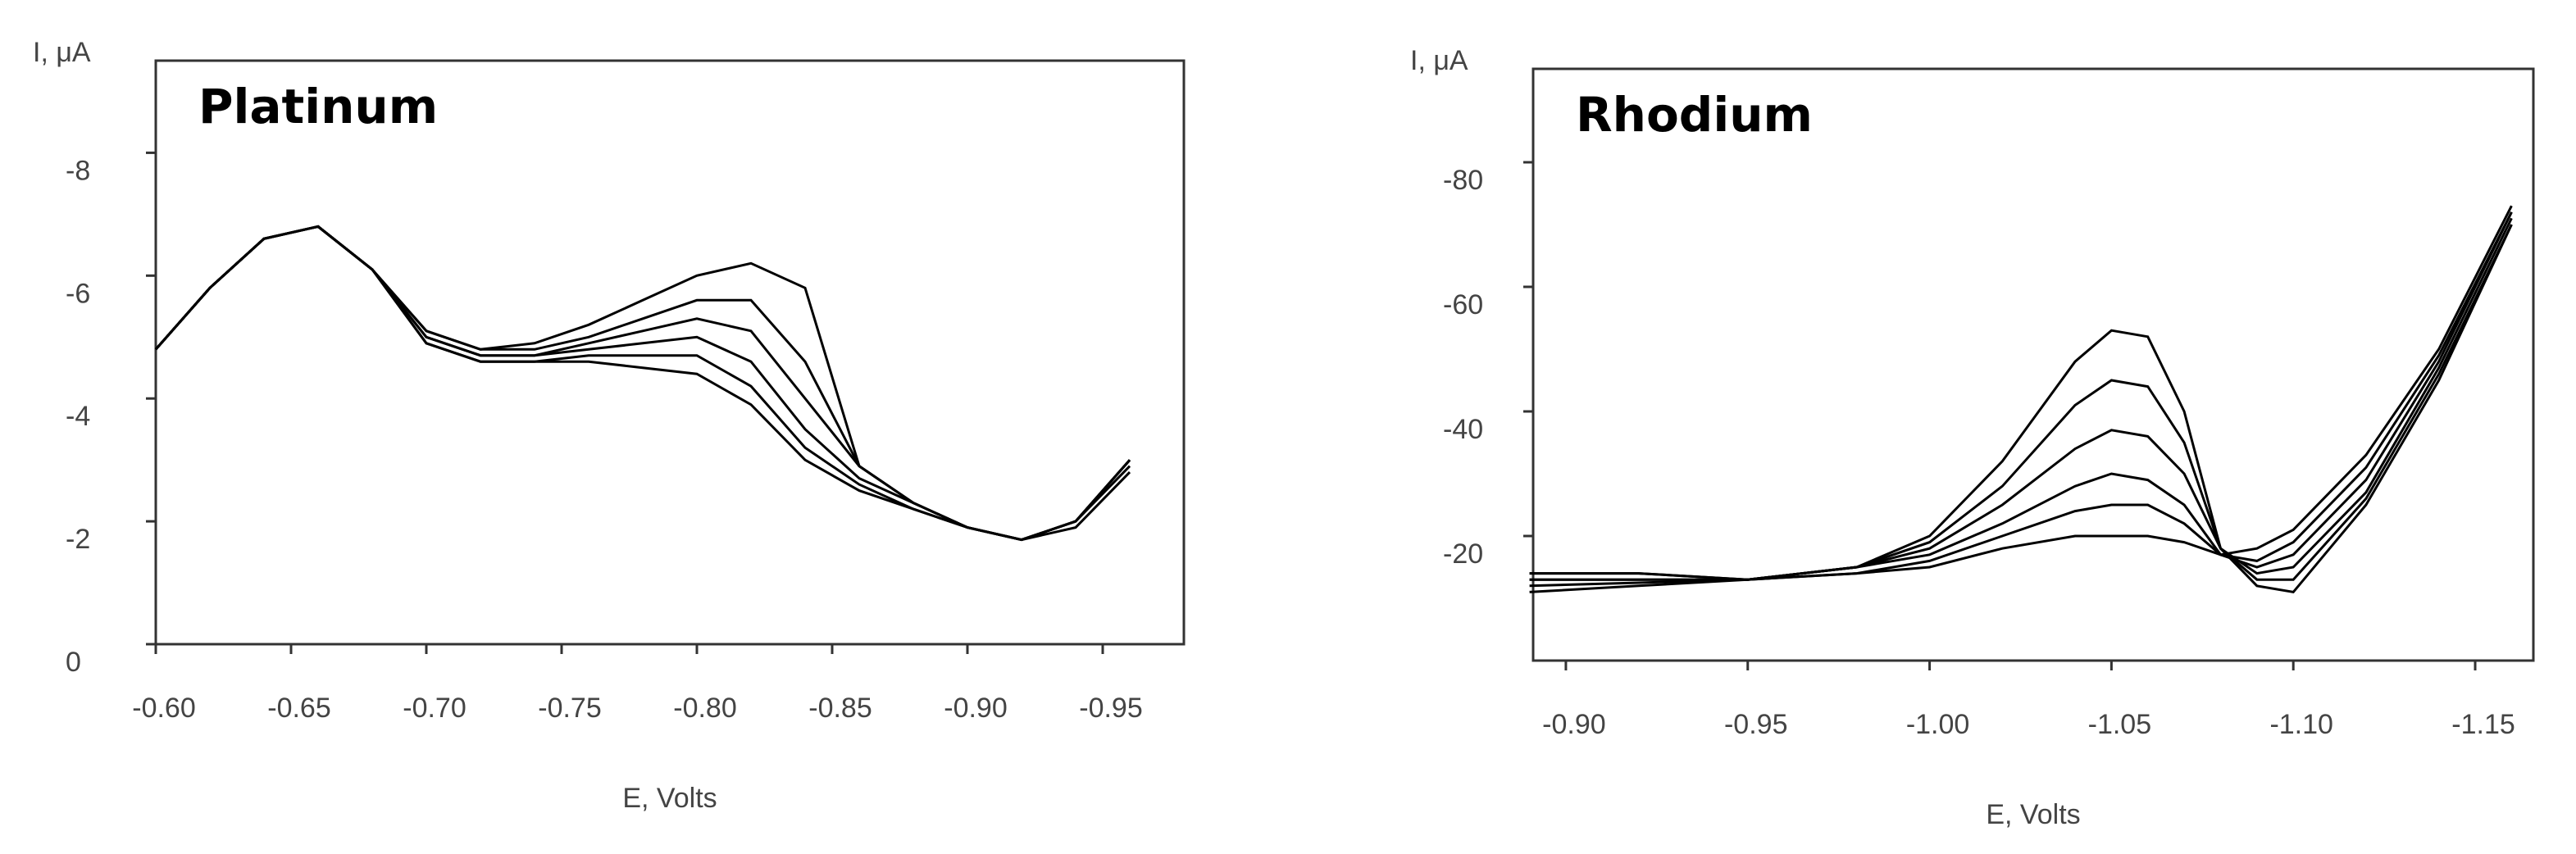  I want to click on x-tick-label: -1.00, so click(1938, 724).